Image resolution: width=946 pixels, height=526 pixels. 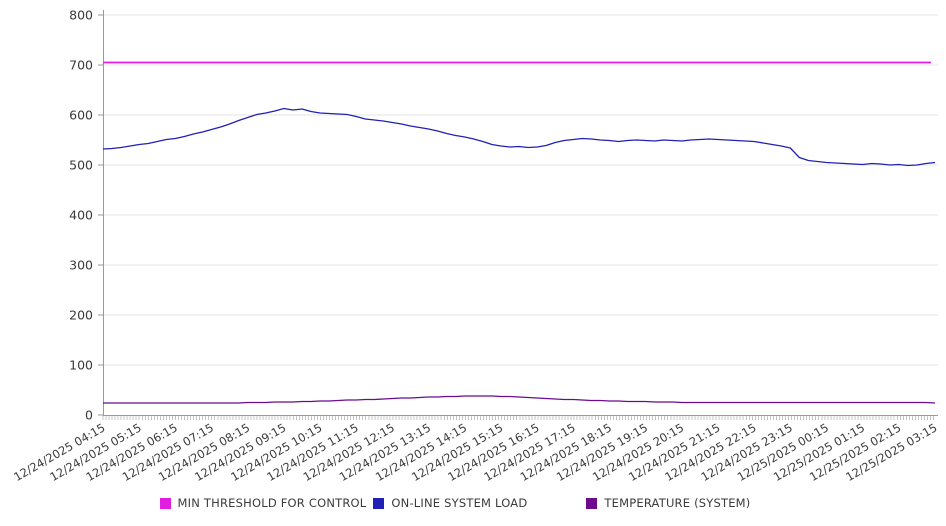 I want to click on y-tick-label: 600, so click(x=81, y=115).